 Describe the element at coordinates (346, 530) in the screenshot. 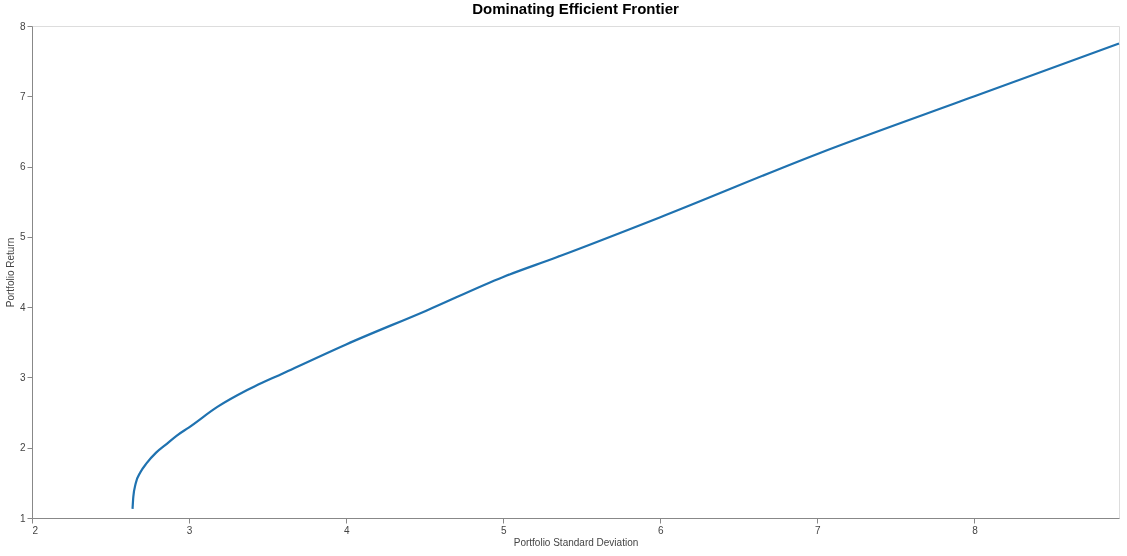

I see `x-tick-label: 4` at that location.